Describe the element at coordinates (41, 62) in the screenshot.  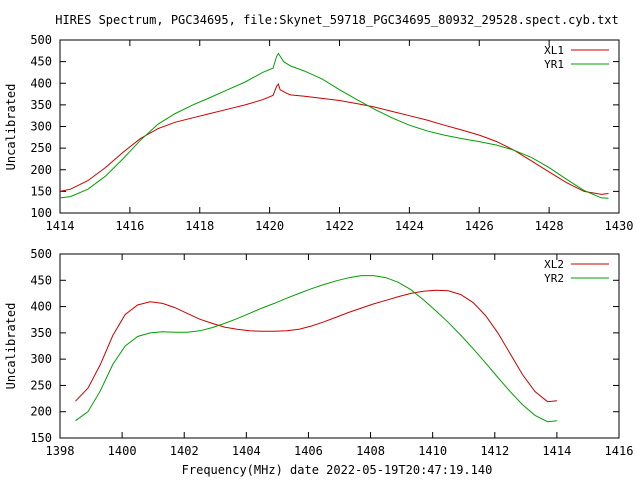
I see `top-ytick-label: 450` at that location.